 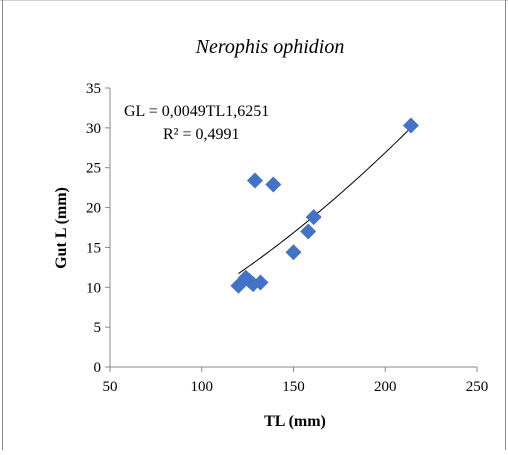 What do you see at coordinates (202, 387) in the screenshot?
I see `x-tick-label: 100` at bounding box center [202, 387].